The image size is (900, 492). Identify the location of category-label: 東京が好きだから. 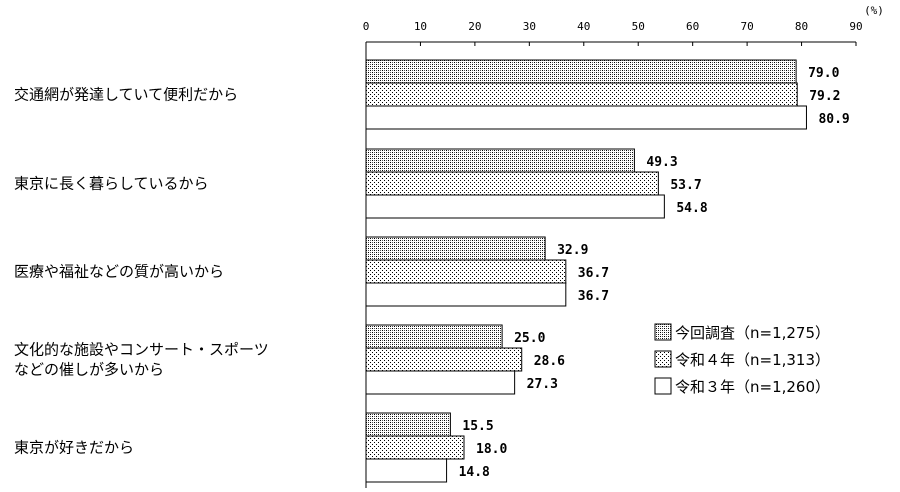
(74, 448).